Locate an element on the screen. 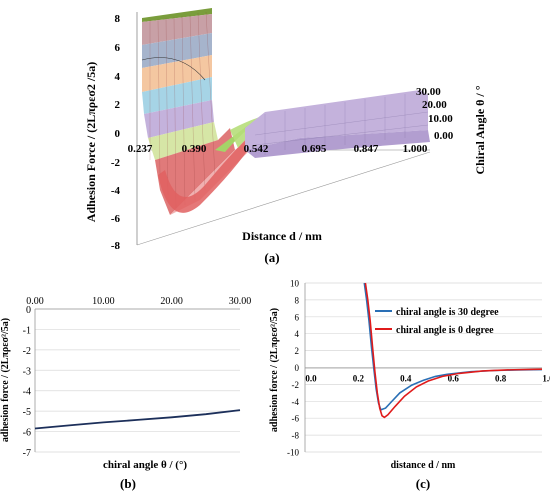  panel-c-y-tick: 6 is located at coordinates (297, 317).